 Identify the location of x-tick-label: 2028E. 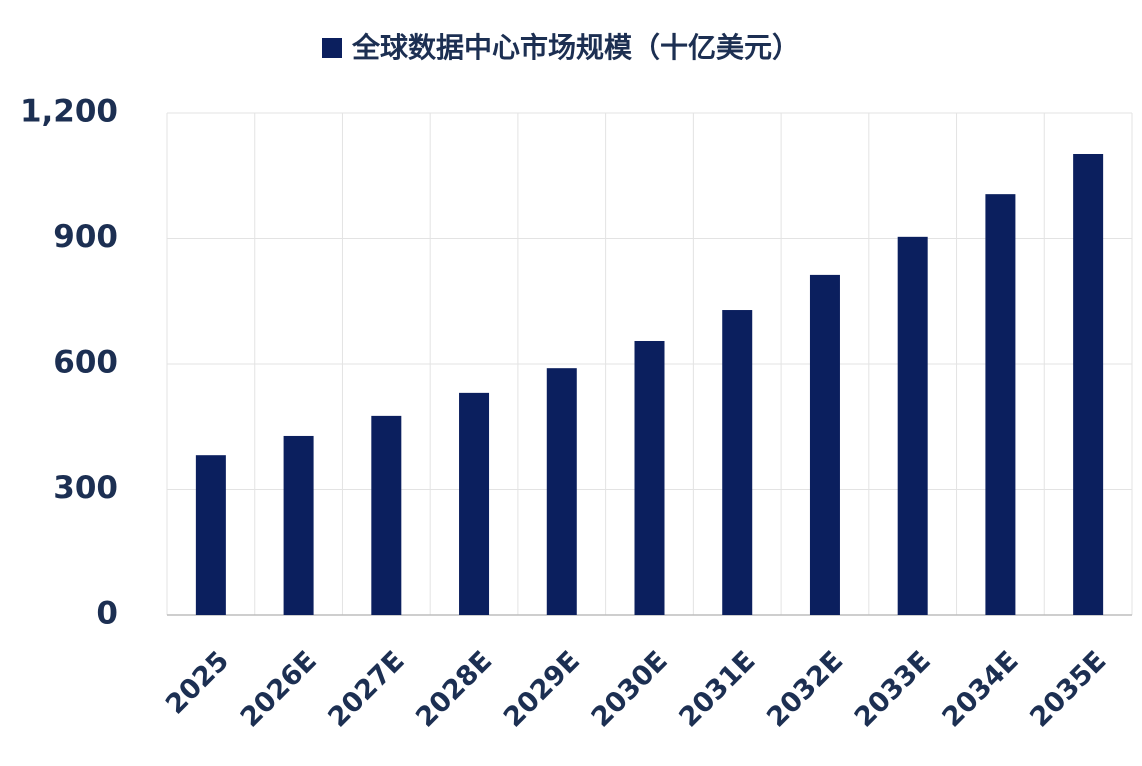
(454, 689).